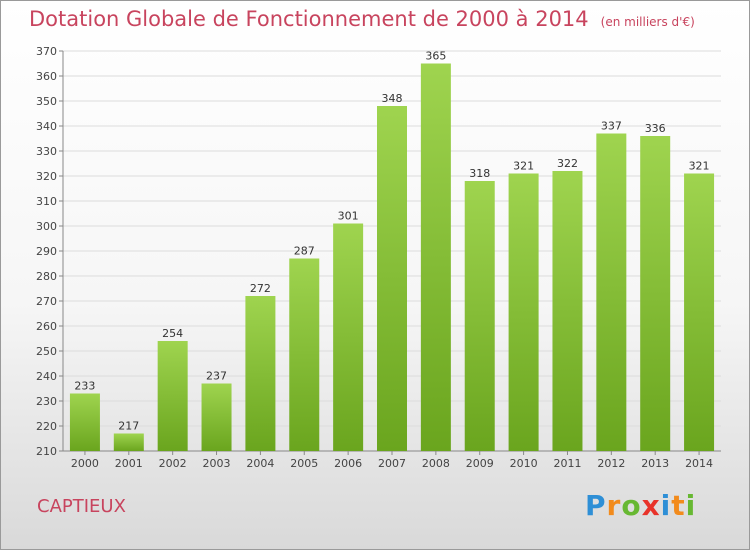 The image size is (750, 550). Describe the element at coordinates (392, 463) in the screenshot. I see `x-tick-label-2007: 2007` at that location.